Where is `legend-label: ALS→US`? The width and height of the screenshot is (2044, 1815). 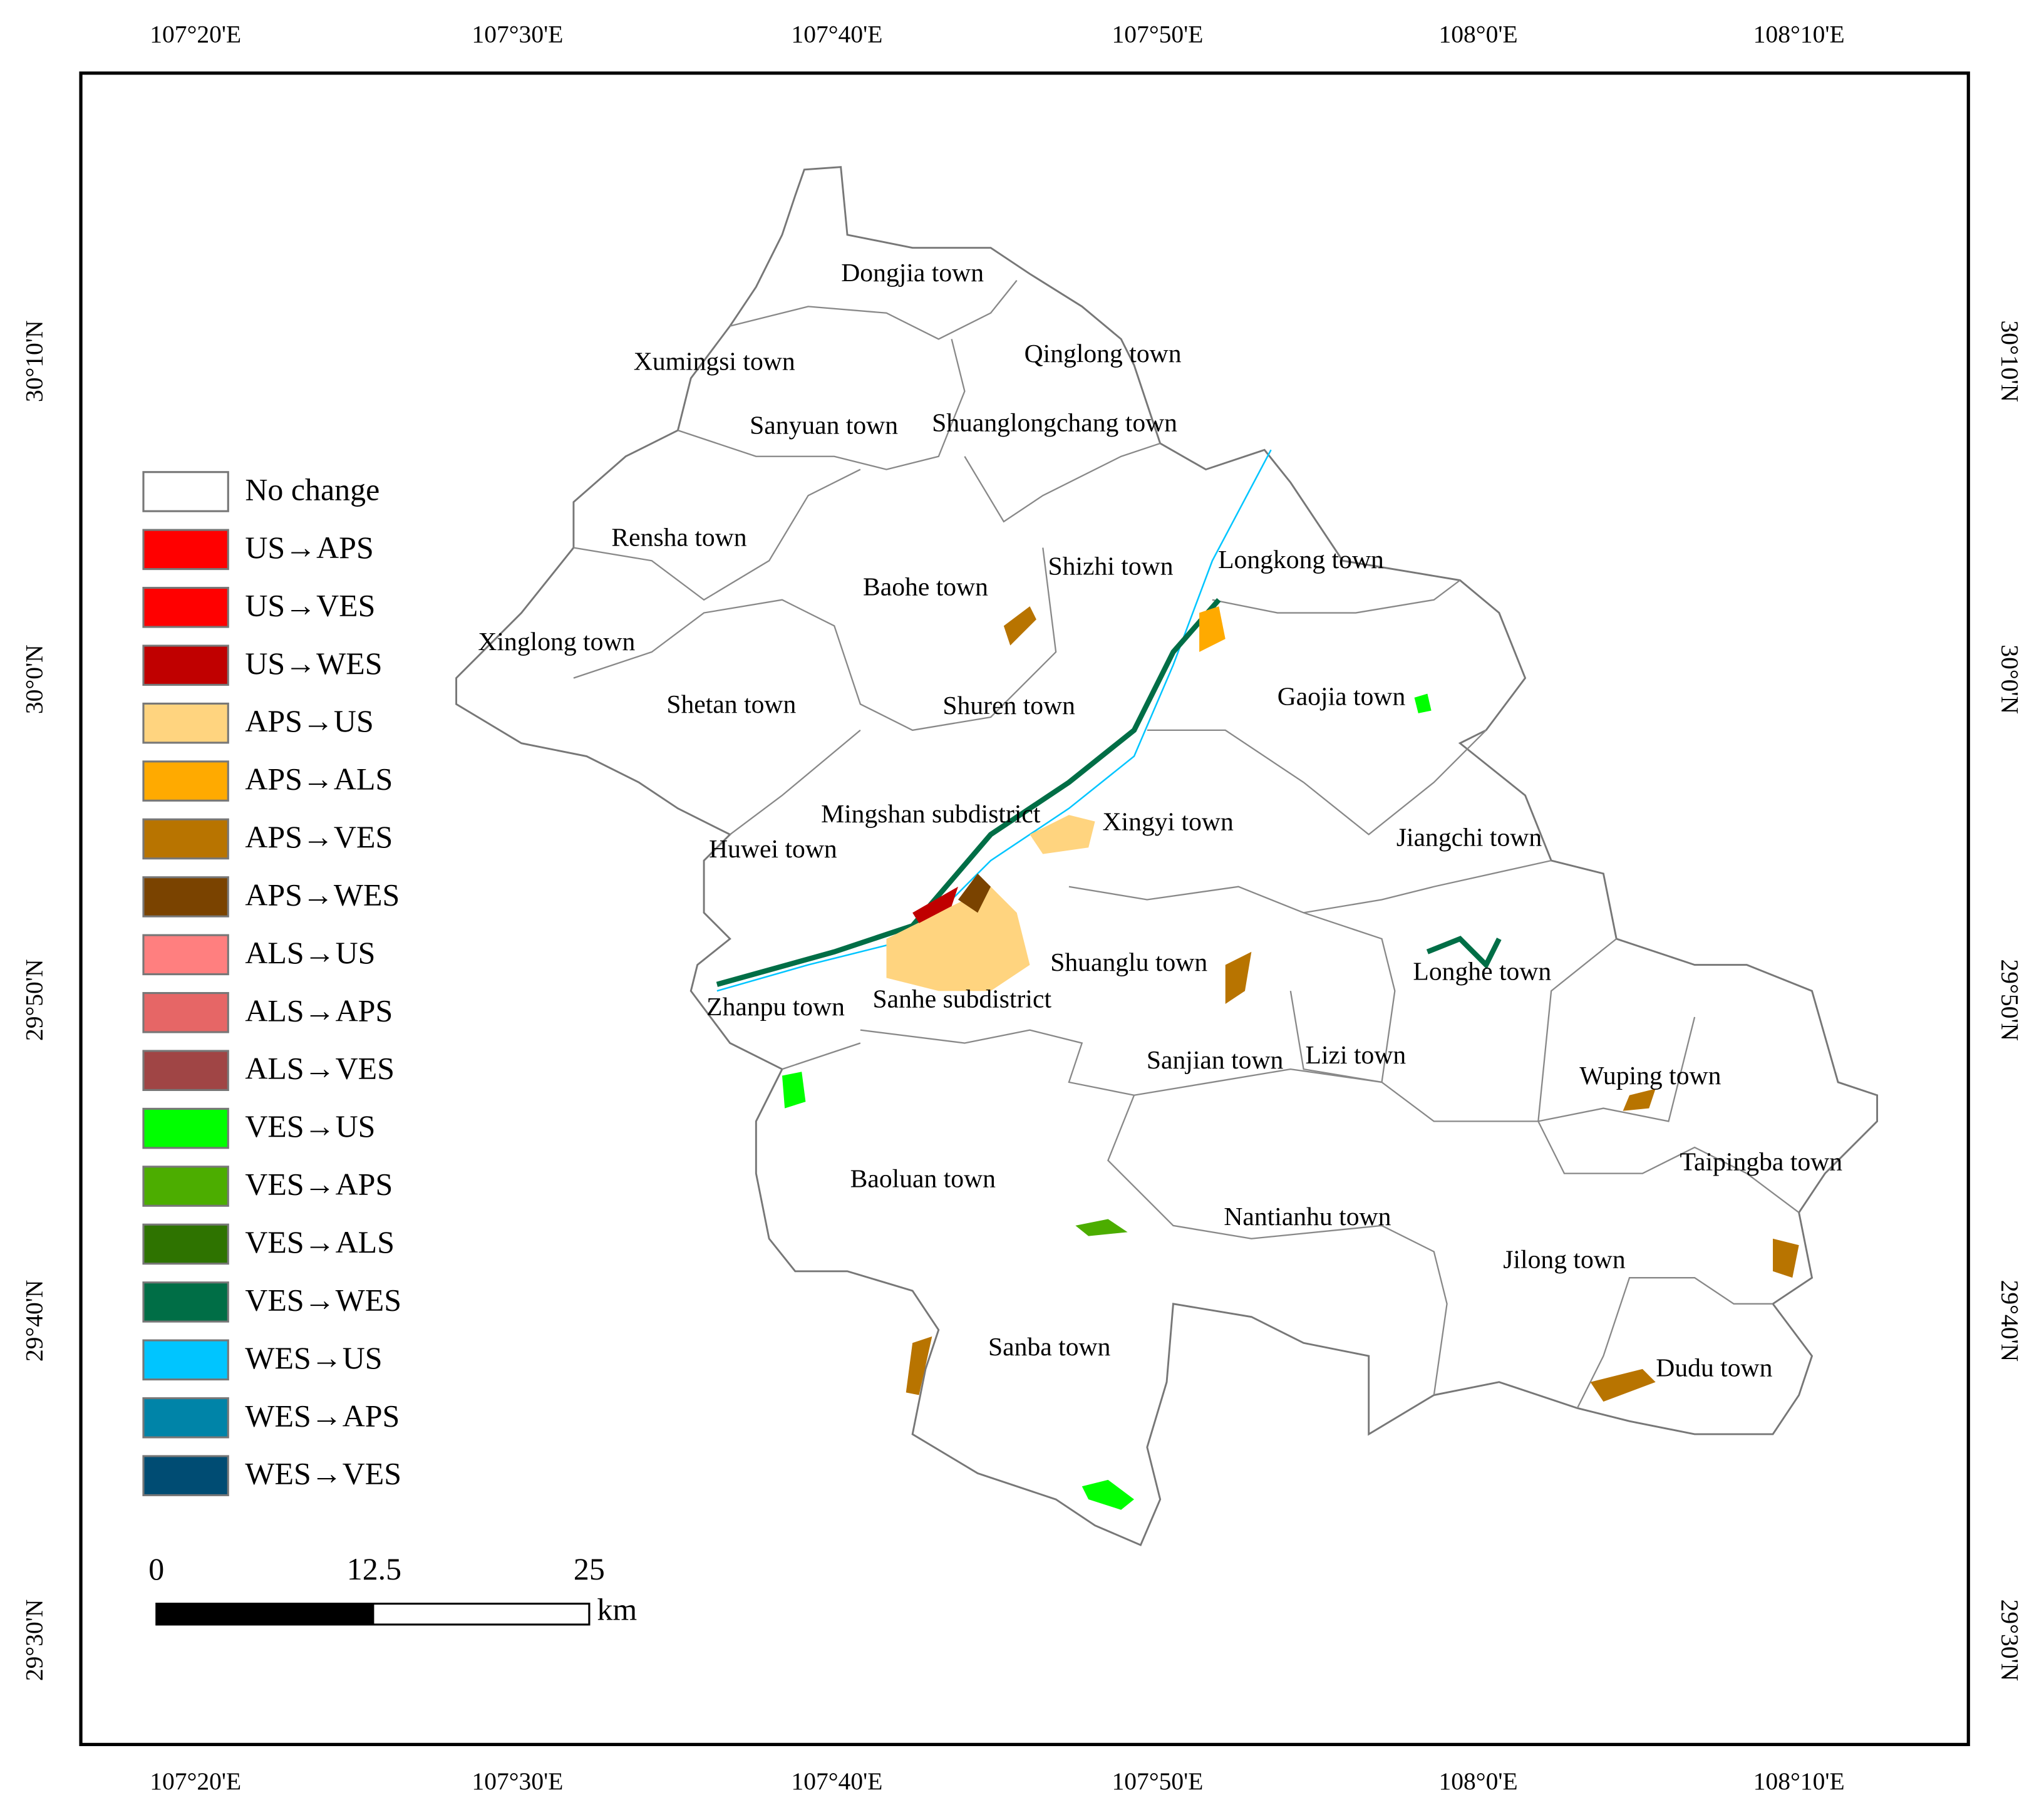
legend-label: ALS→US is located at coordinates (310, 952).